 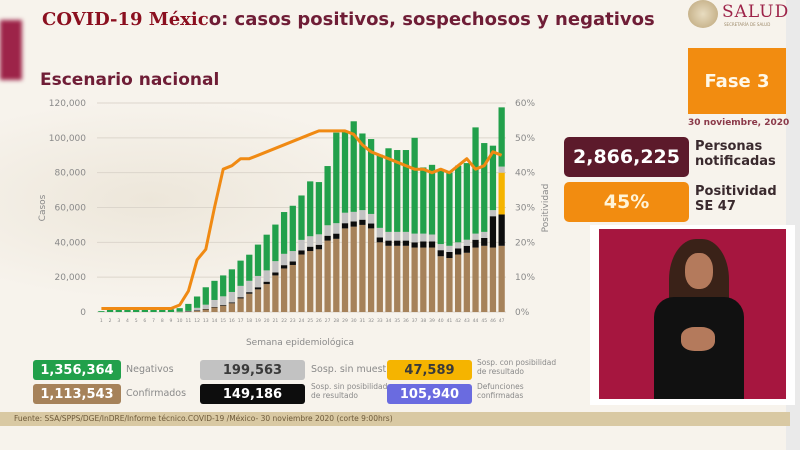 What do you see at coordinates (153, 321) in the screenshot?
I see `x-tick-label: 7` at bounding box center [153, 321].